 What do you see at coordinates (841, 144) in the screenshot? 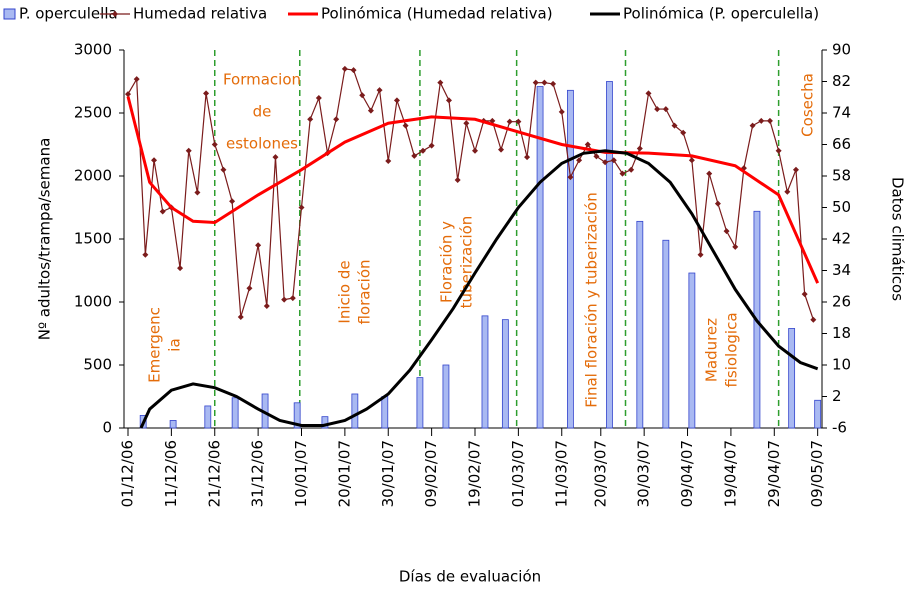
I see `y2-tick-label: 66` at bounding box center [841, 144].